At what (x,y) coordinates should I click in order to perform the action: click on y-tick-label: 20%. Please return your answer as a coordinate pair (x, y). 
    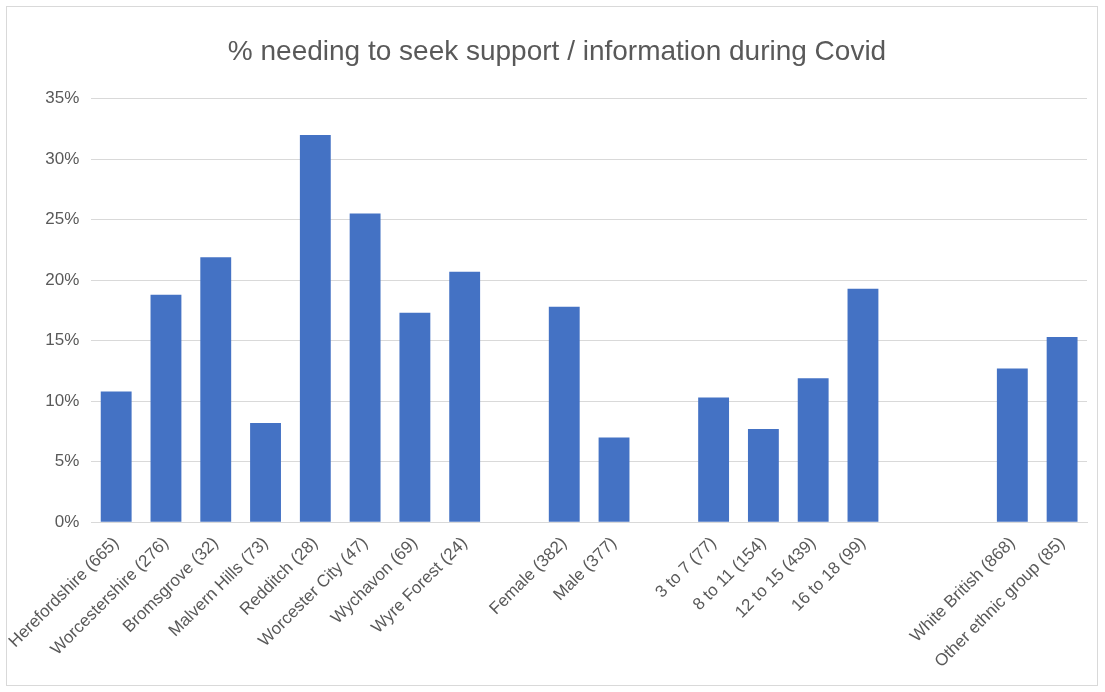
    Looking at the image, I should click on (62, 279).